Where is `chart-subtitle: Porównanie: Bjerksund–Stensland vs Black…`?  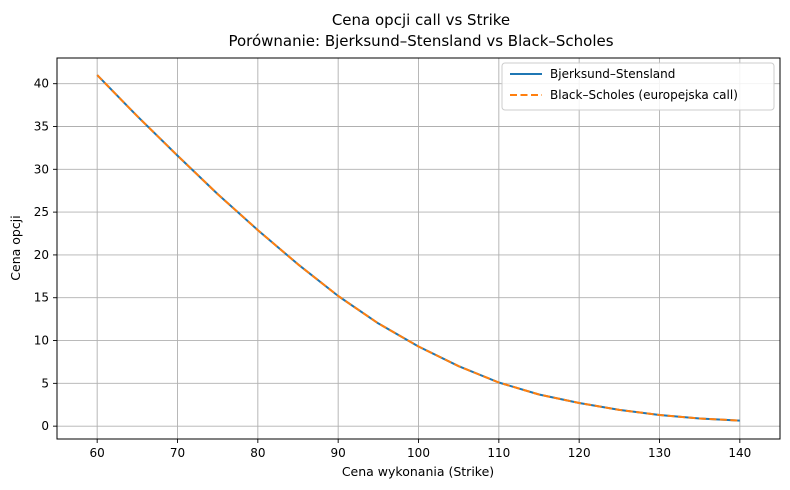 chart-subtitle: Porównanie: Bjerksund–Stensland vs Black… is located at coordinates (420, 41).